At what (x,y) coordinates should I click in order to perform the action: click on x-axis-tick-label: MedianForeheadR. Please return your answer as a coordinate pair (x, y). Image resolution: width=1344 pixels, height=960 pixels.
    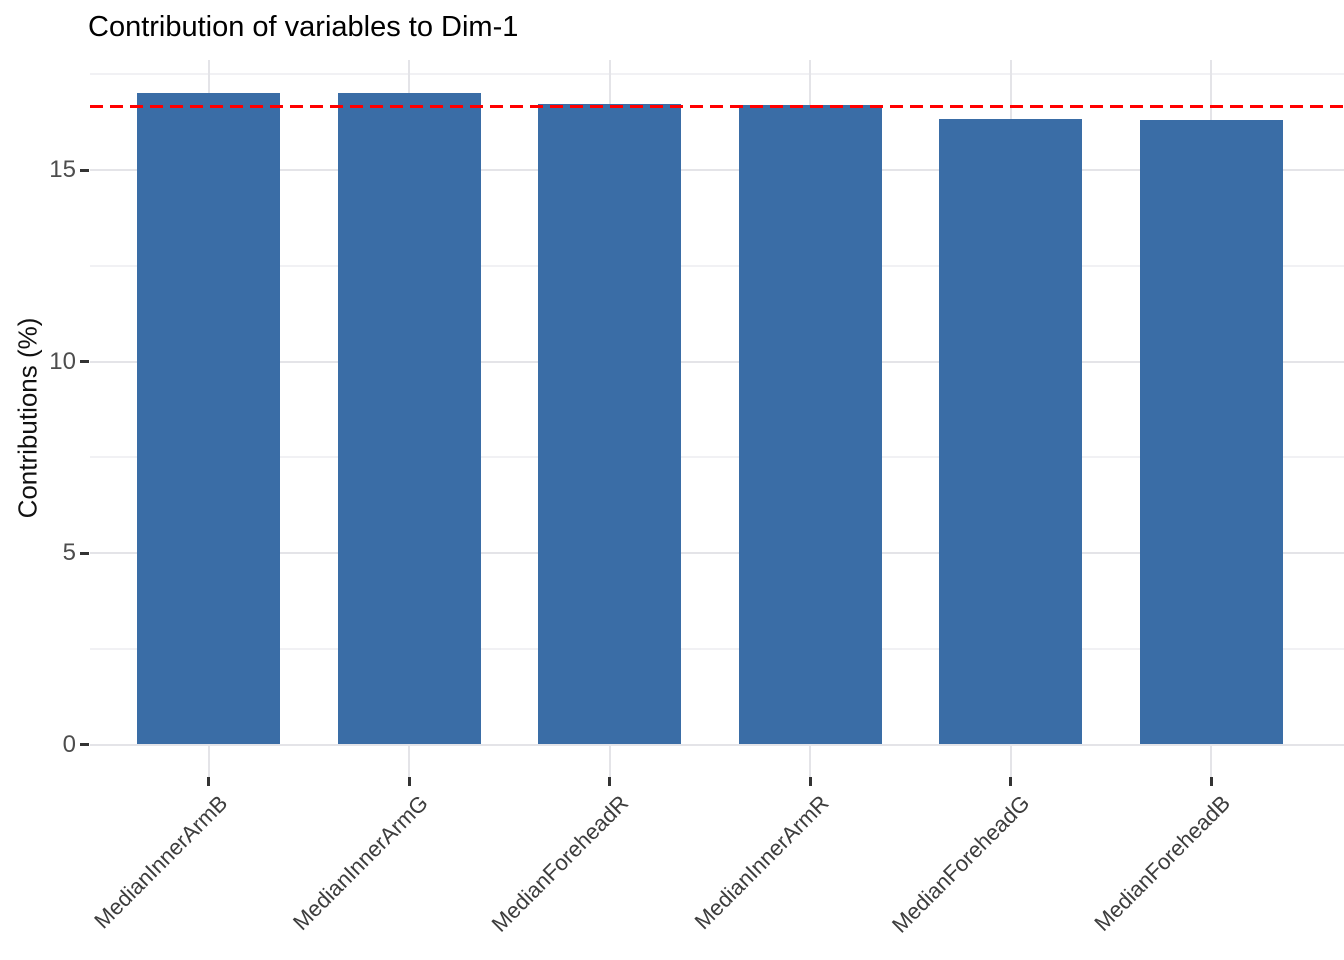
    Looking at the image, I should click on (560, 863).